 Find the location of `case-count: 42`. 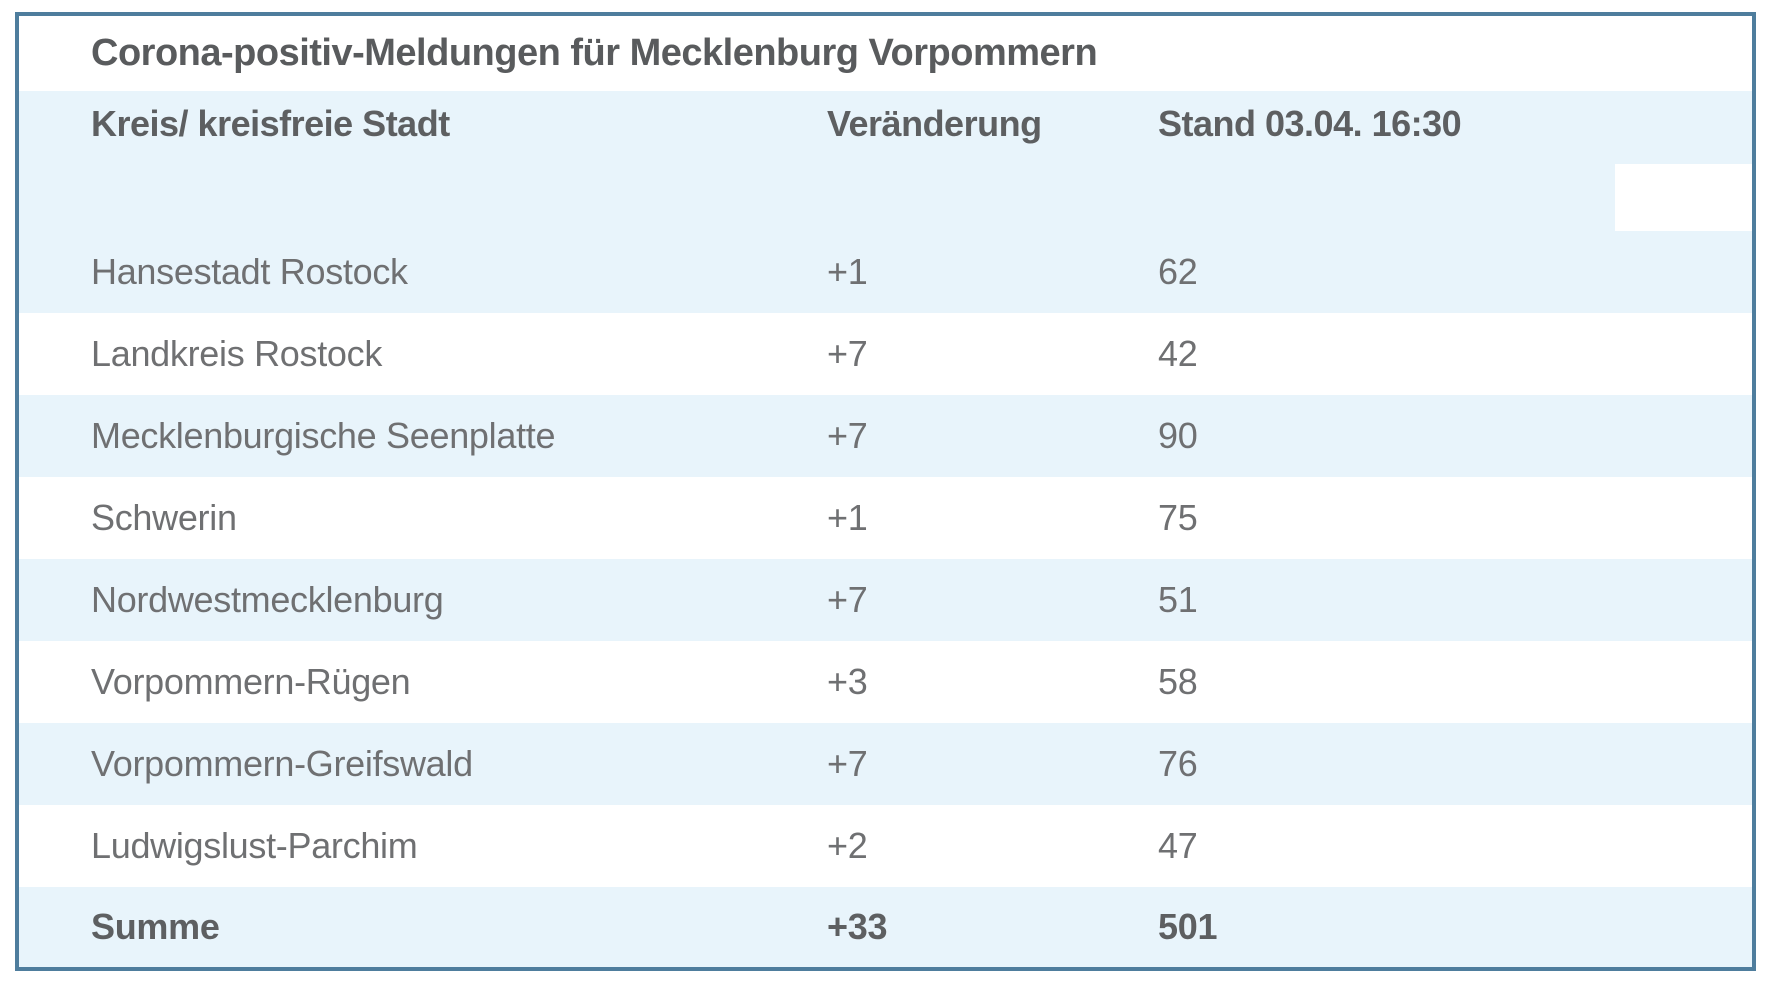

case-count: 42 is located at coordinates (1178, 353).